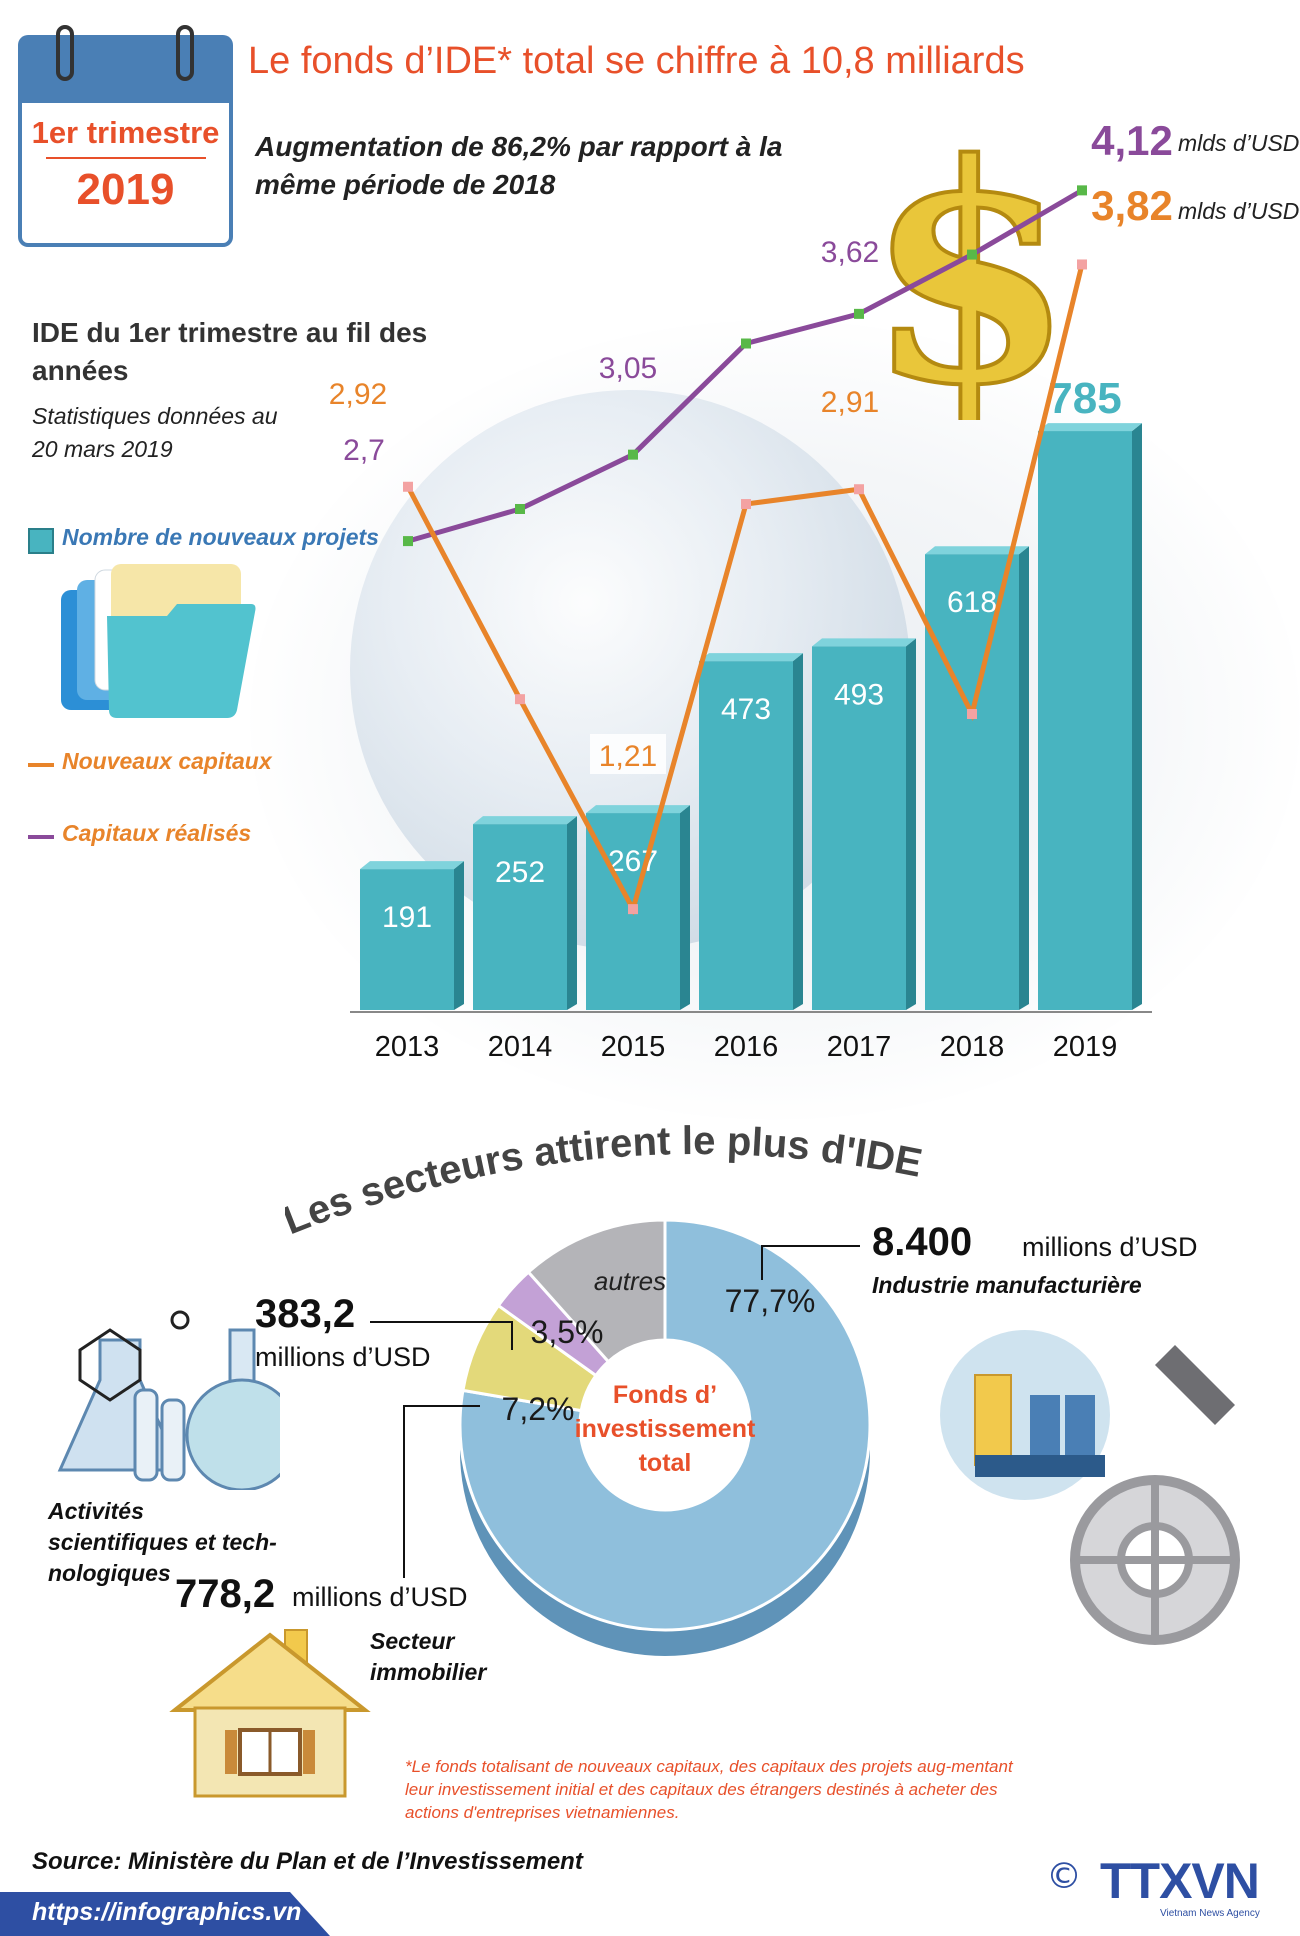 The width and height of the screenshot is (1300, 1936). I want to click on x-tick-label: 2015, so click(633, 1047).